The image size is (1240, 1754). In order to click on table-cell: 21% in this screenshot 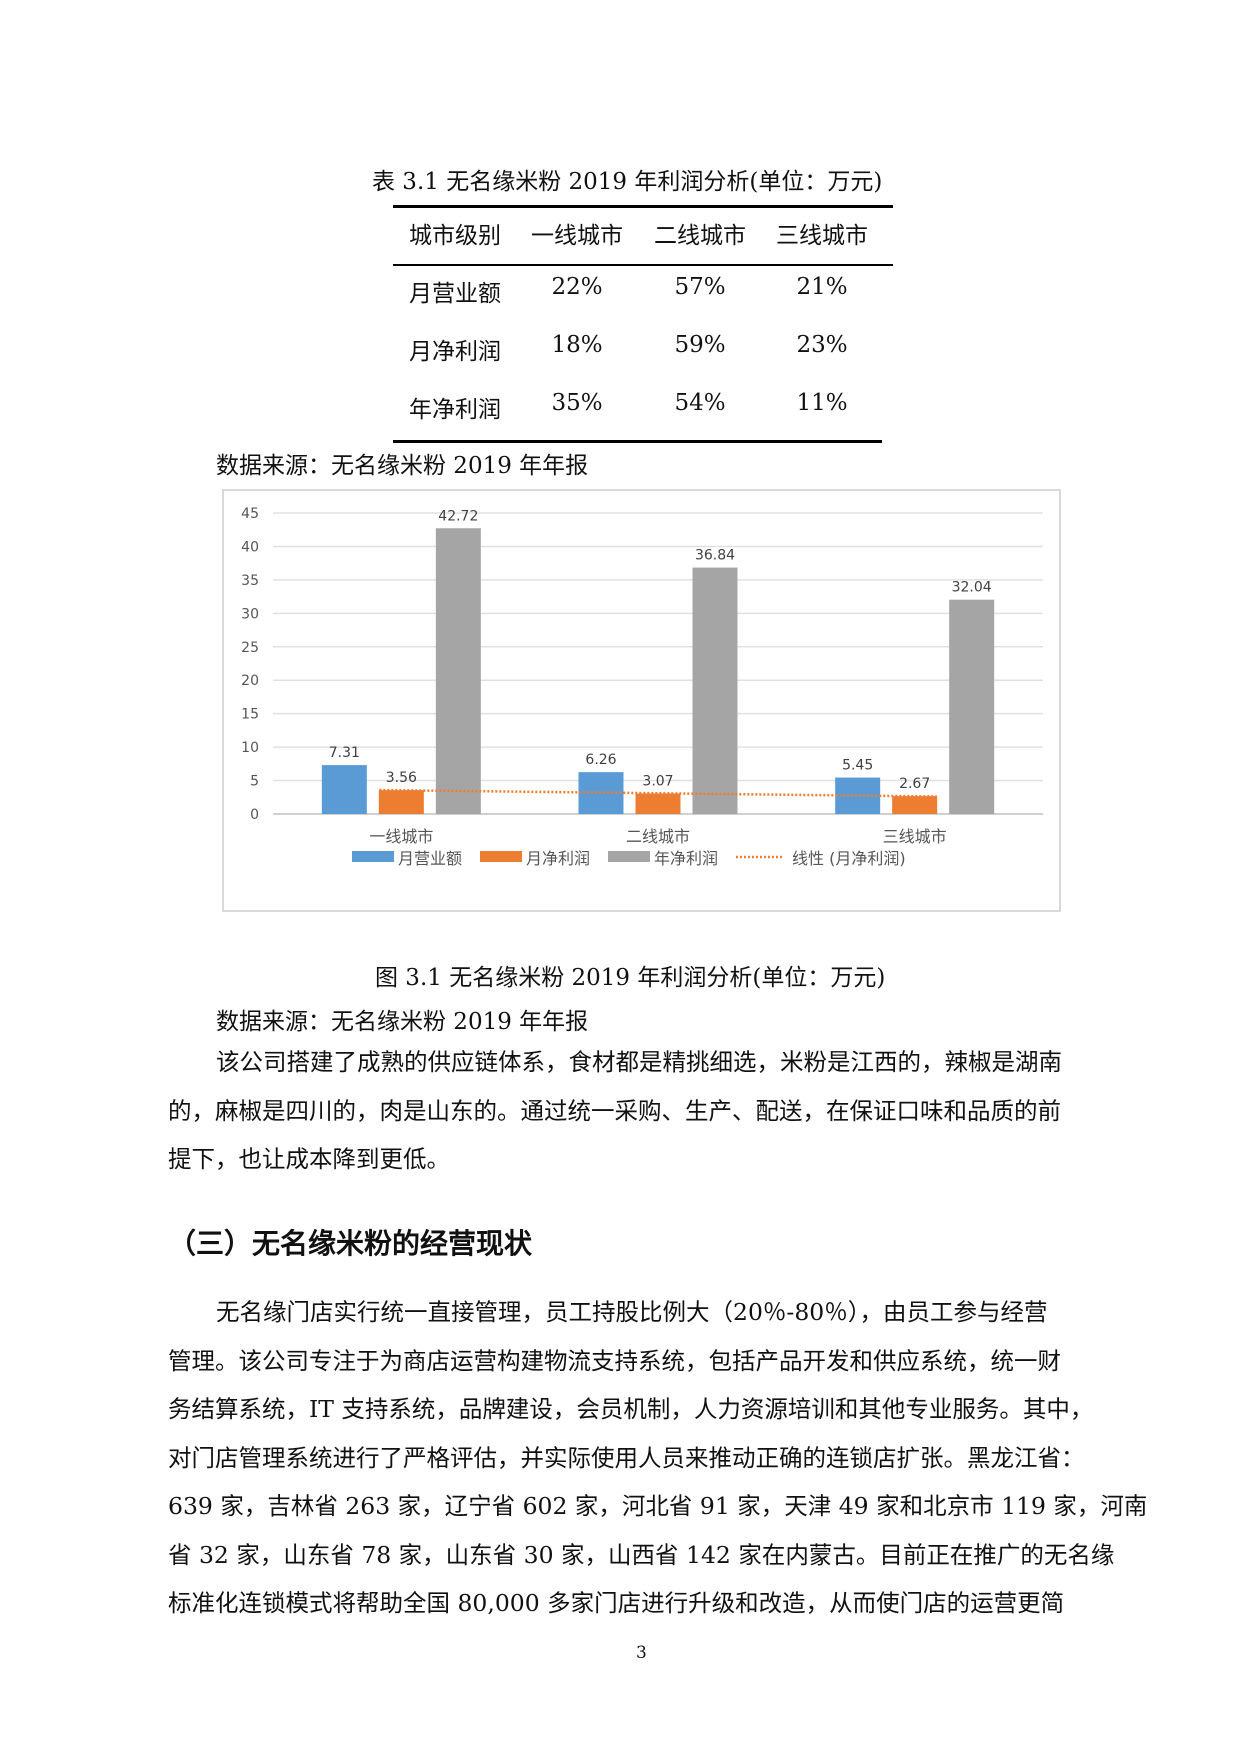, I will do `click(822, 287)`.